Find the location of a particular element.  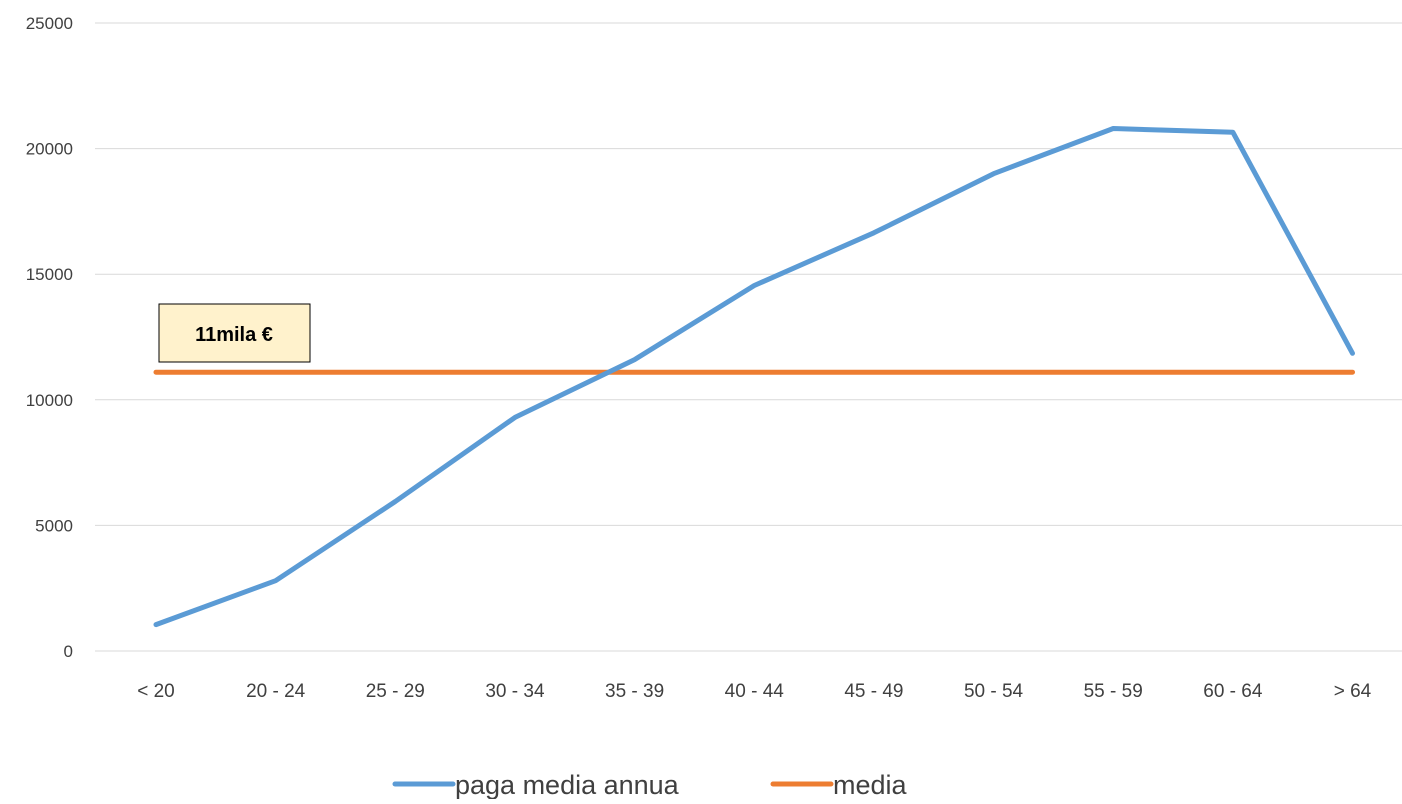

y-tick-label: 5000 is located at coordinates (54, 525).